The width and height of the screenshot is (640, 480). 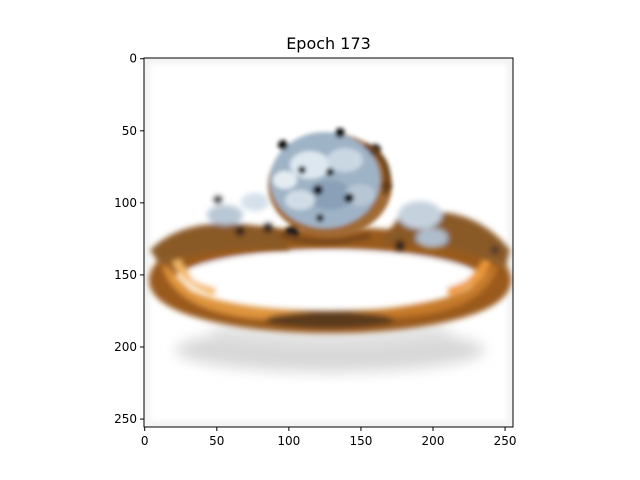 What do you see at coordinates (125, 275) in the screenshot?
I see `y-tick-label: 150` at bounding box center [125, 275].